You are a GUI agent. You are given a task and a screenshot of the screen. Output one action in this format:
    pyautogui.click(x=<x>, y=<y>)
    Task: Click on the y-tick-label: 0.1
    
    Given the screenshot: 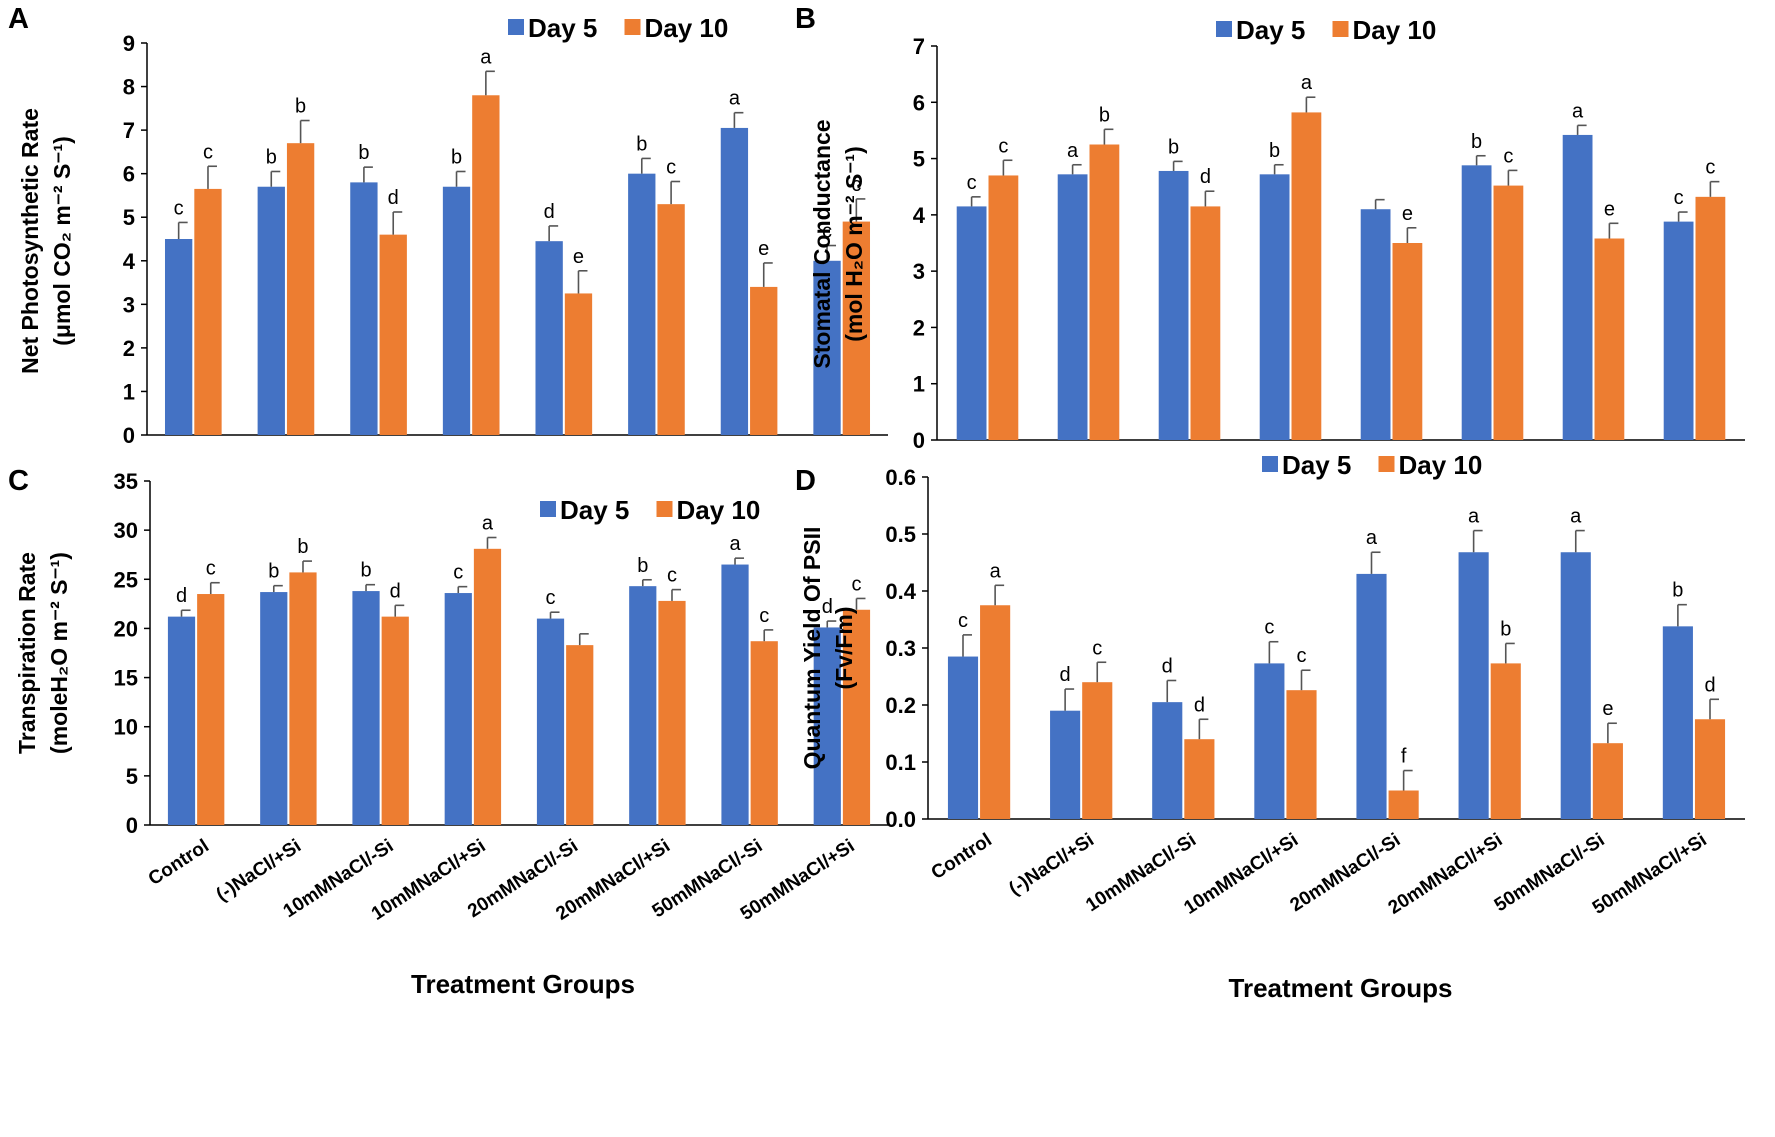 What is the action you would take?
    pyautogui.click(x=900, y=762)
    